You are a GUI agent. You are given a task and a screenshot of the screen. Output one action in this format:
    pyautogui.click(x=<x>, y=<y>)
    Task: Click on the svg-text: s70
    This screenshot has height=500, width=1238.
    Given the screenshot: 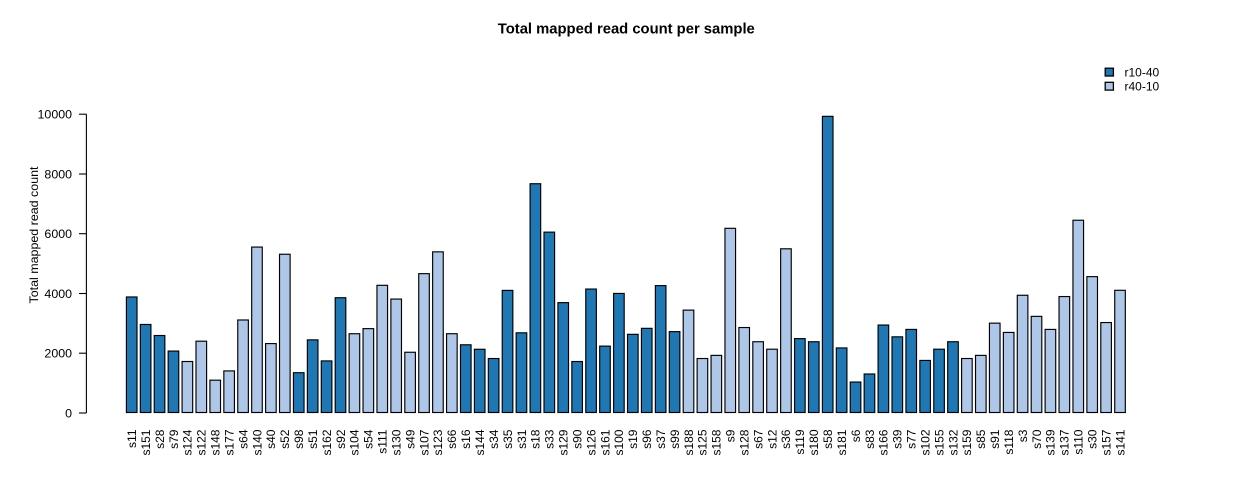 What is the action you would take?
    pyautogui.click(x=1037, y=439)
    